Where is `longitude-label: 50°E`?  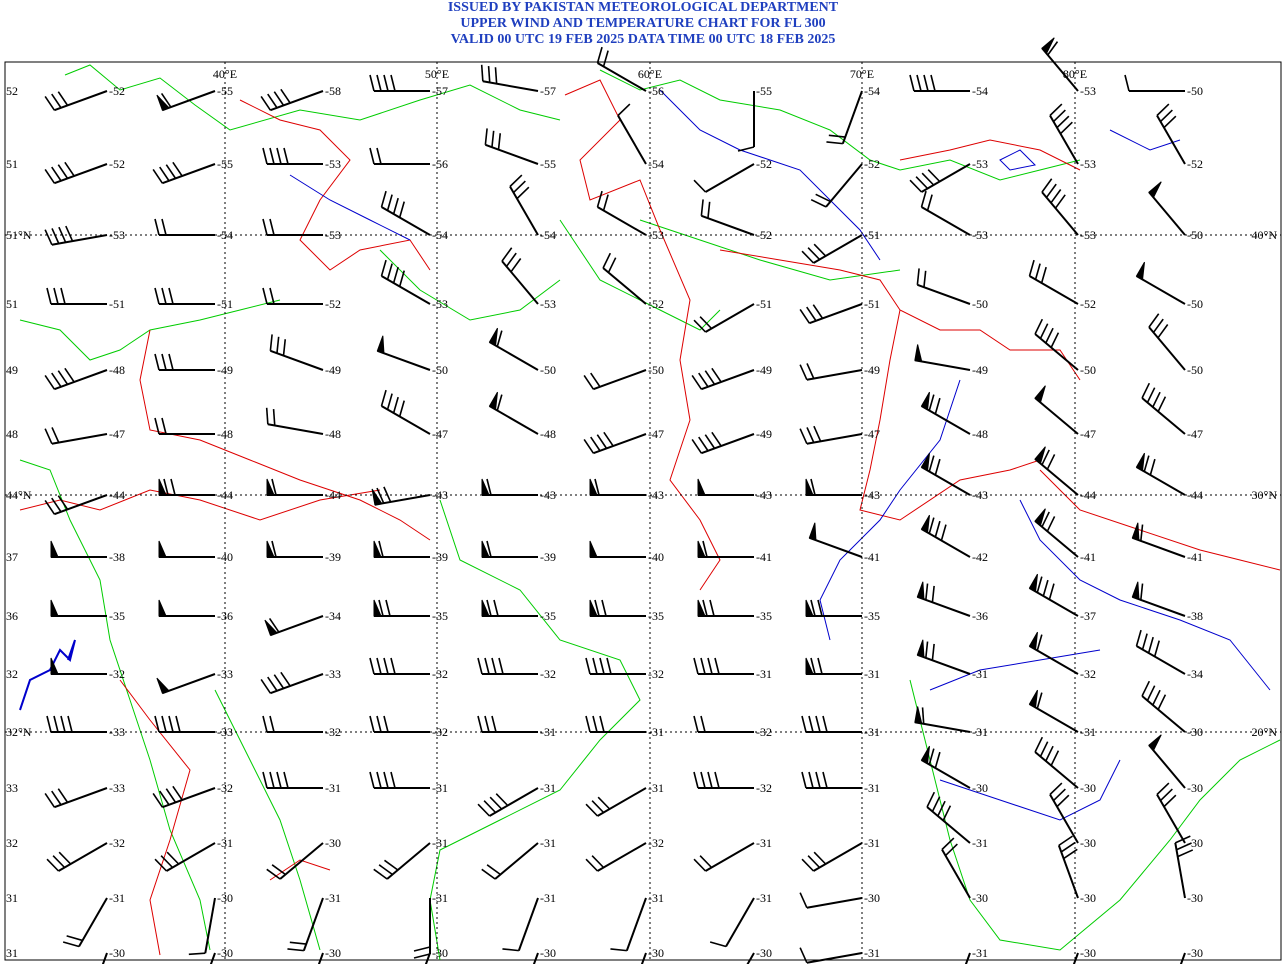 longitude-label: 50°E is located at coordinates (437, 74).